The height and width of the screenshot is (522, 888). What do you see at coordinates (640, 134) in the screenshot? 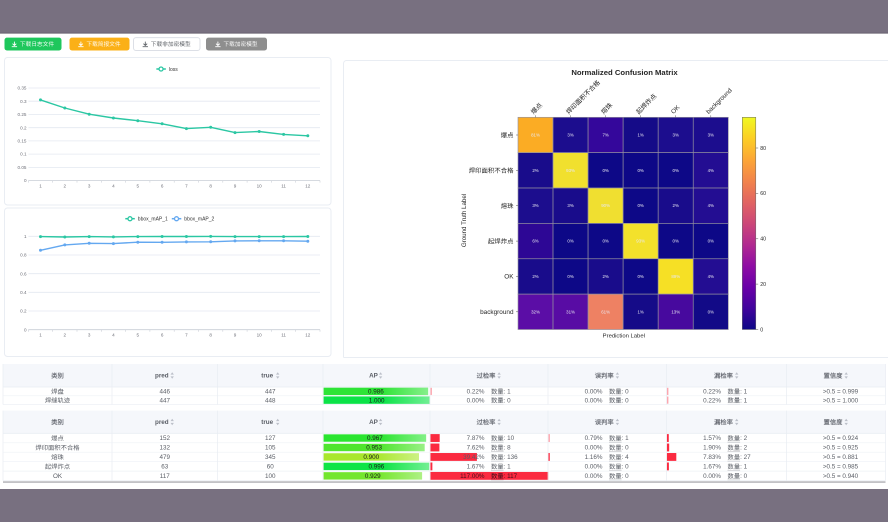
I see `svg-text: 1%` at bounding box center [640, 134].